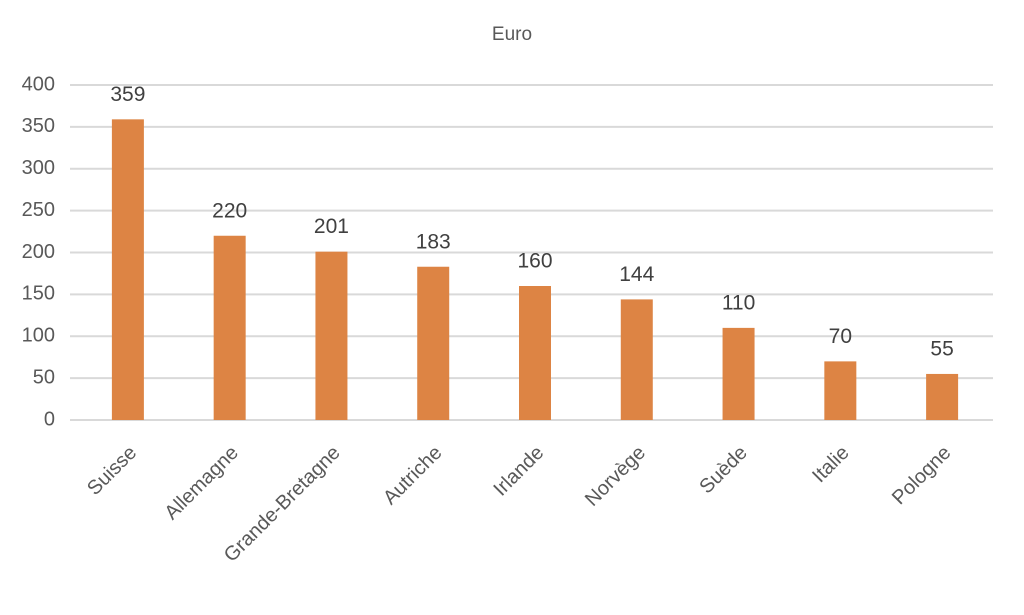 The image size is (1024, 615). I want to click on x-tick-label: Suisse, so click(112, 471).